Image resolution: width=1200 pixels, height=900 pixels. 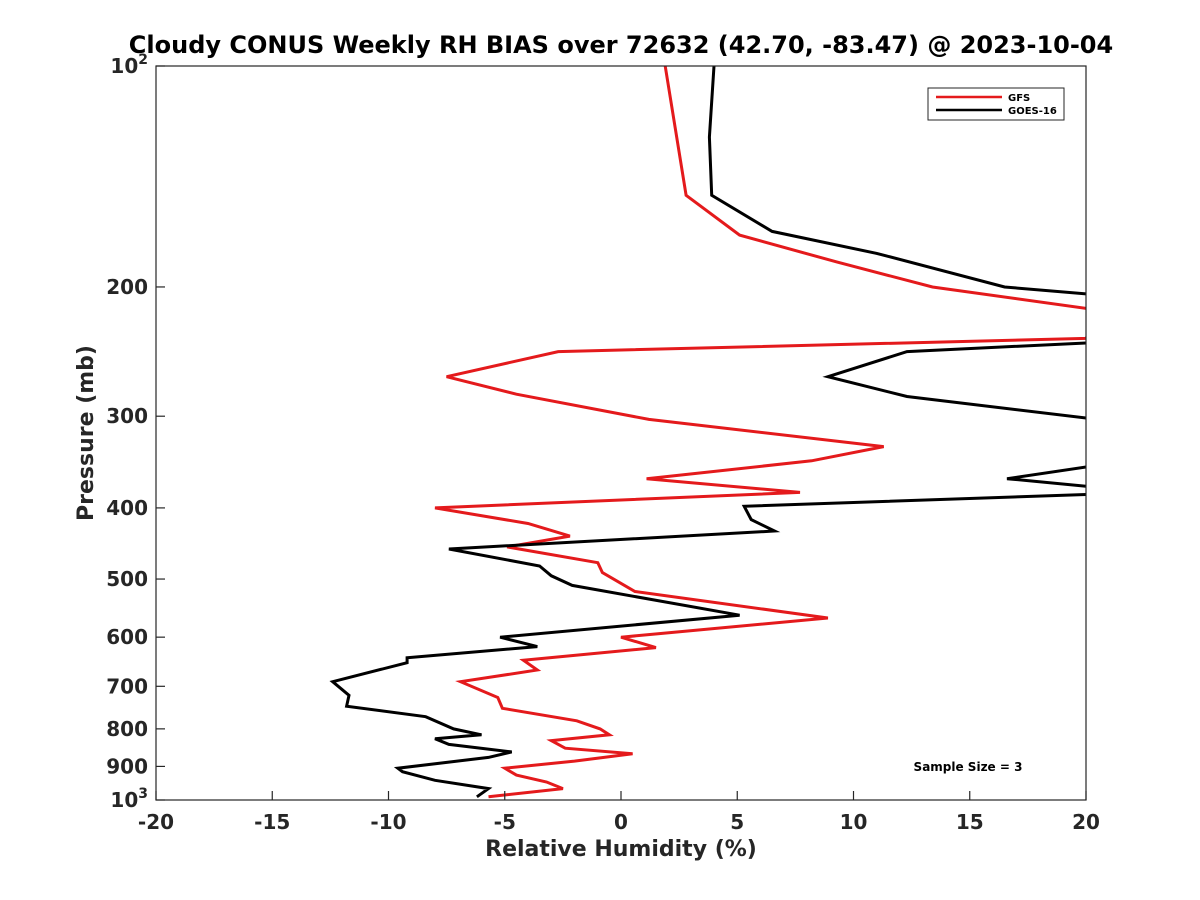 What do you see at coordinates (388, 822) in the screenshot?
I see `x-tick-label: -10` at bounding box center [388, 822].